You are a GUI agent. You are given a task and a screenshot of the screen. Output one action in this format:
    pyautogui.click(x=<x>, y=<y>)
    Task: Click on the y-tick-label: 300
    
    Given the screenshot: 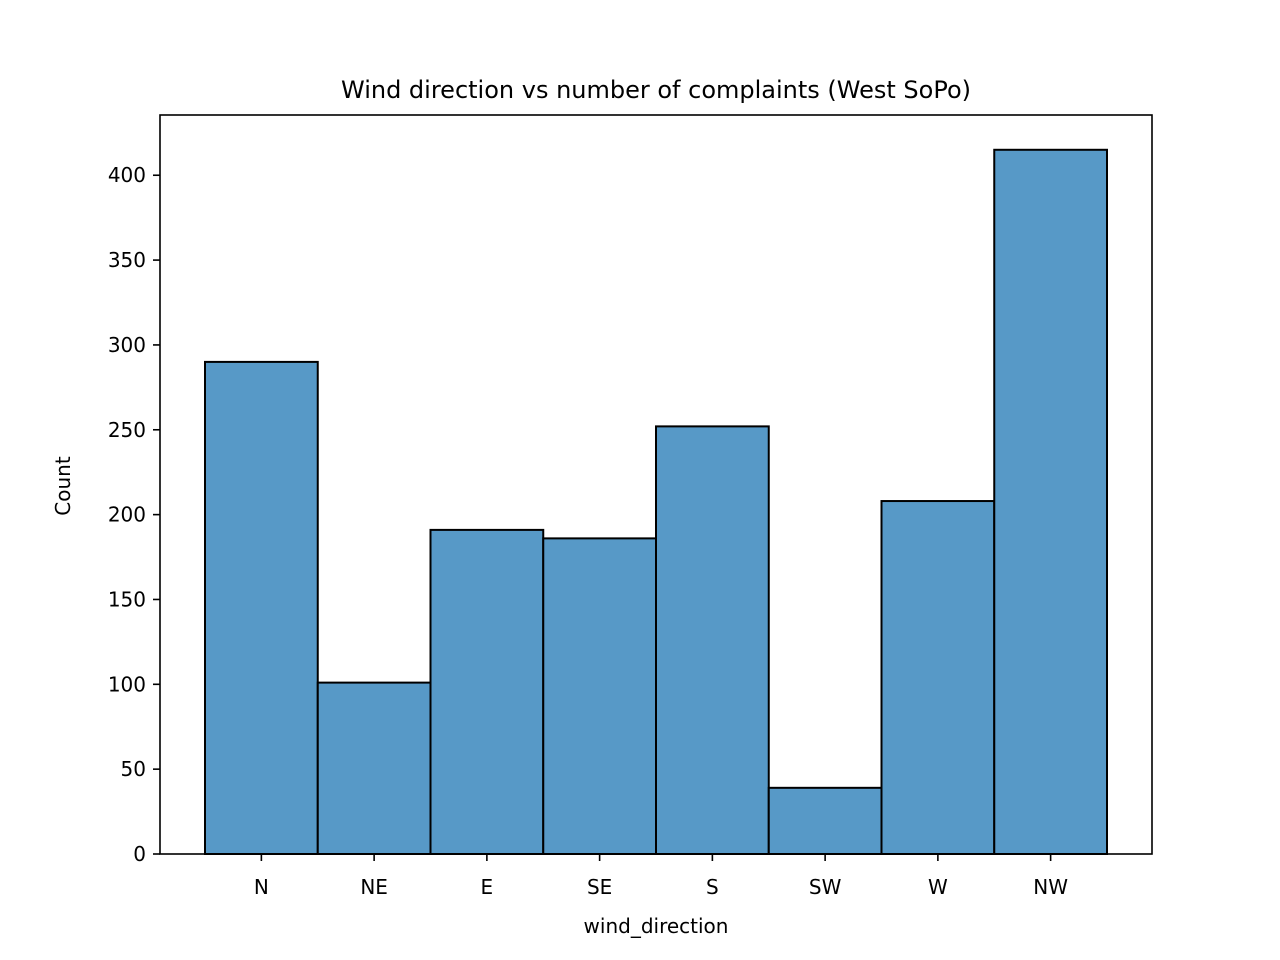 What is the action you would take?
    pyautogui.click(x=127, y=345)
    